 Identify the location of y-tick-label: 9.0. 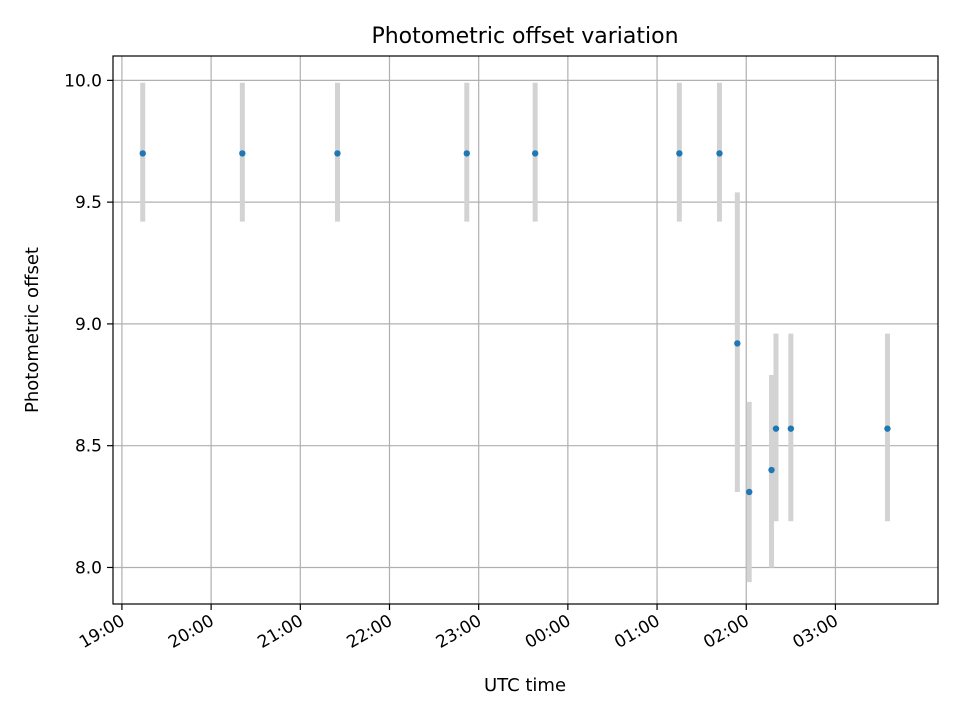
(88, 325).